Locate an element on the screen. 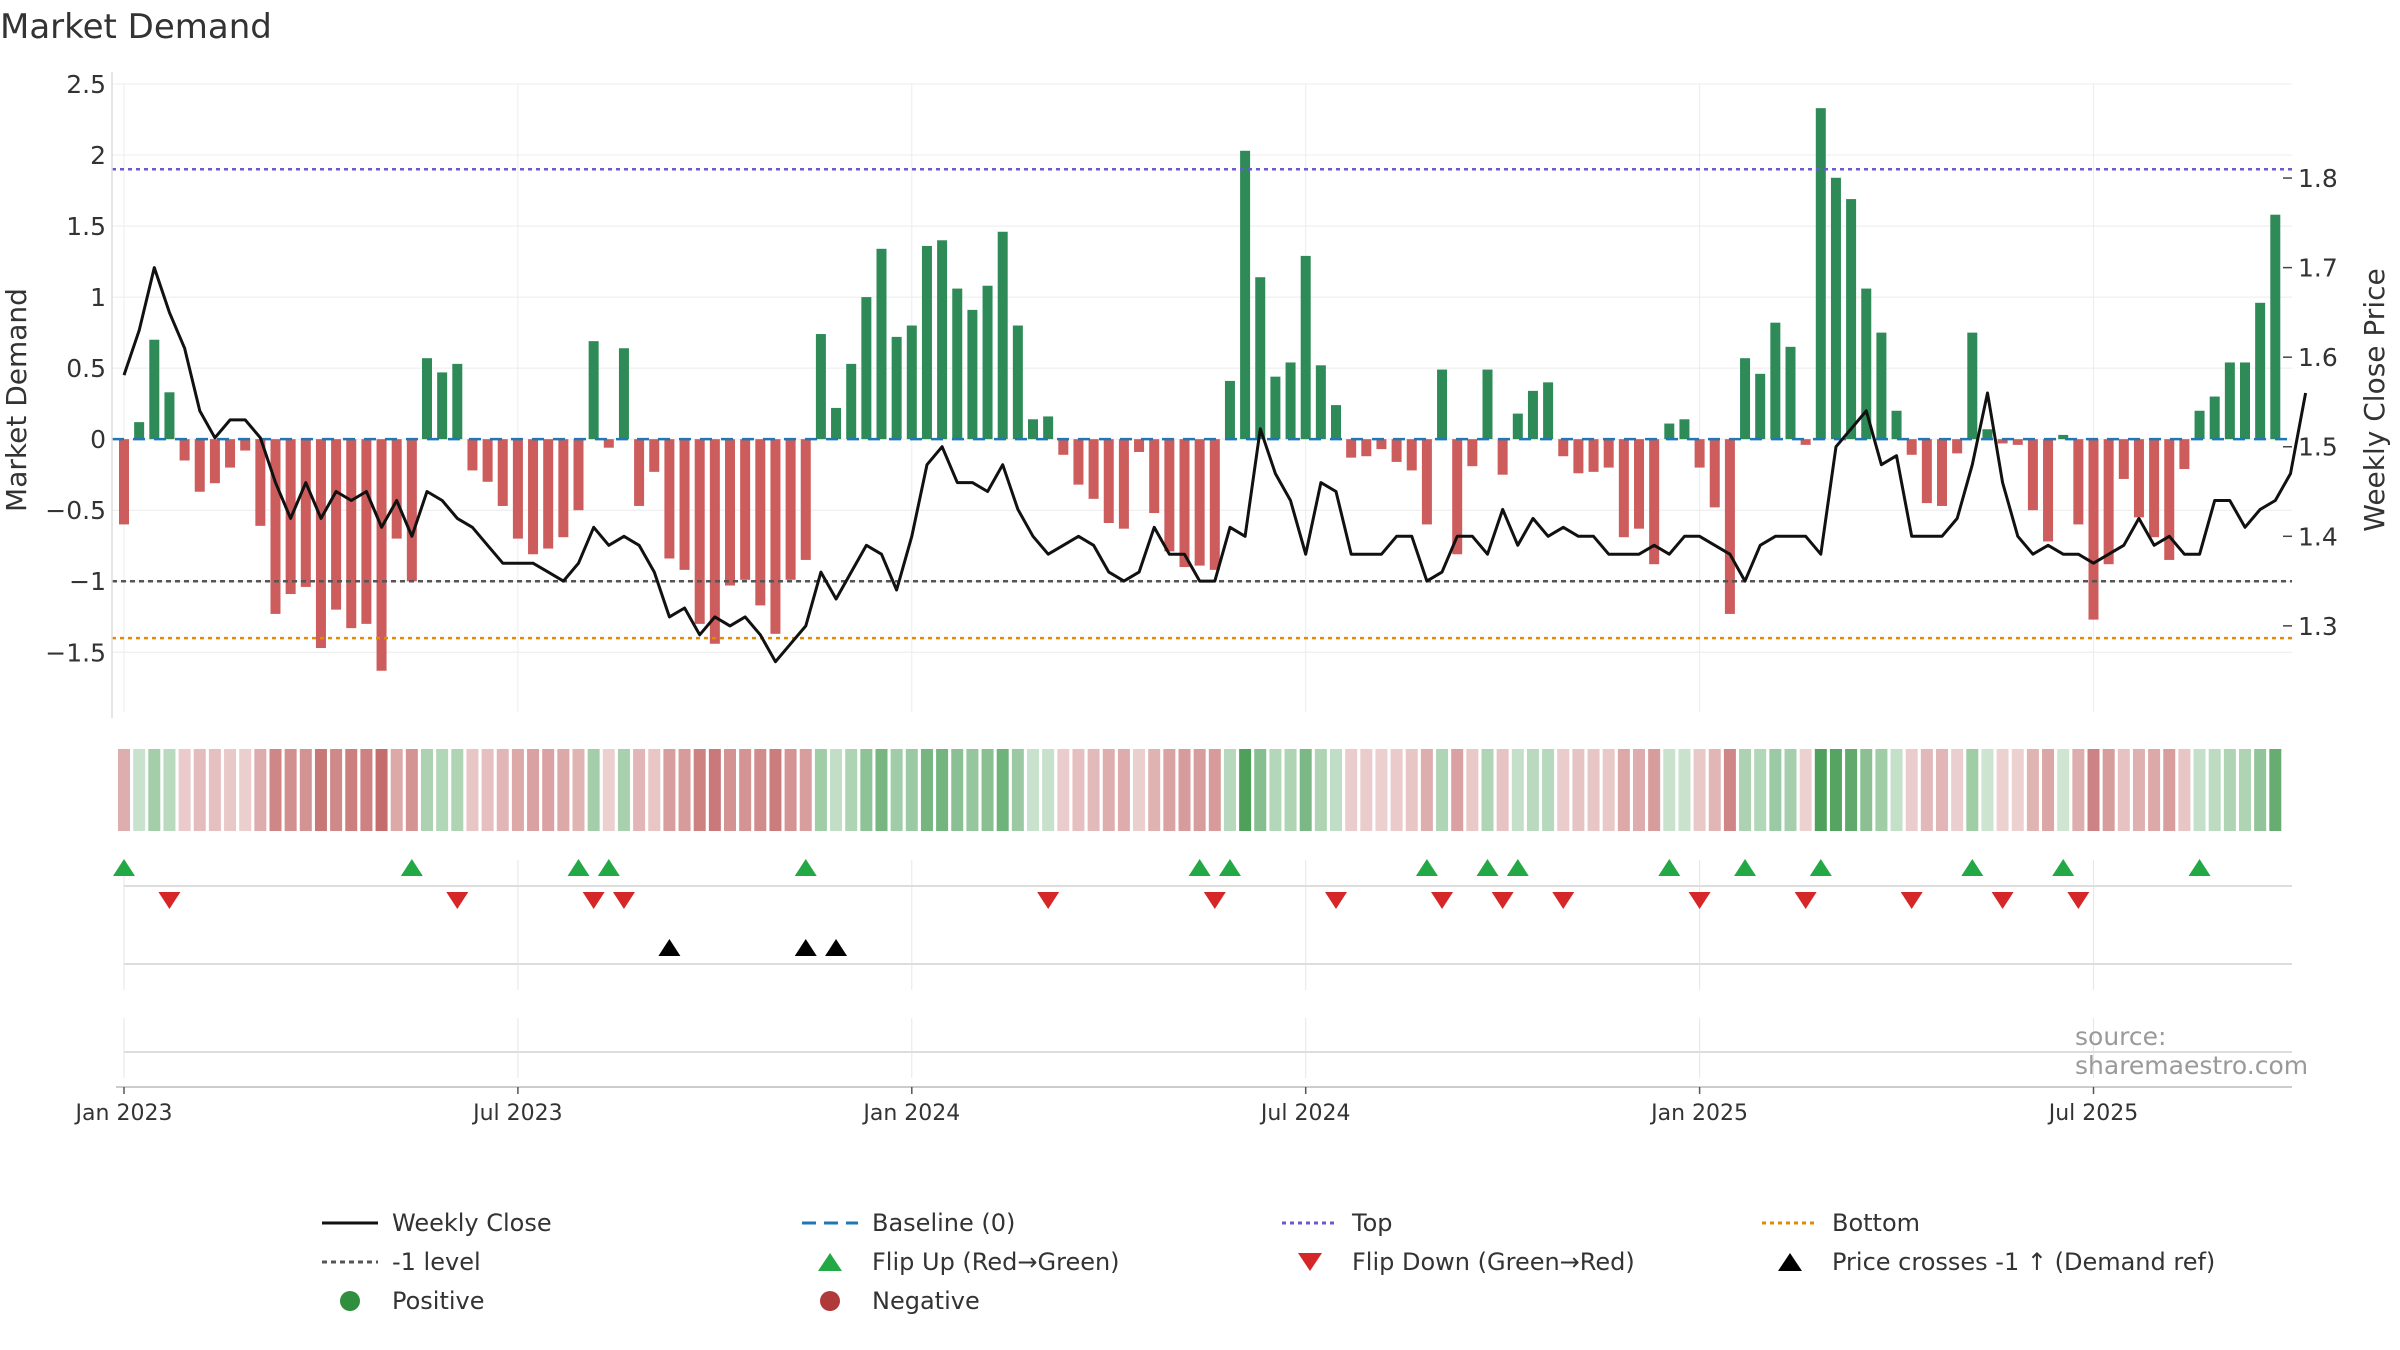  left-tick-label: −1 is located at coordinates (87, 581).